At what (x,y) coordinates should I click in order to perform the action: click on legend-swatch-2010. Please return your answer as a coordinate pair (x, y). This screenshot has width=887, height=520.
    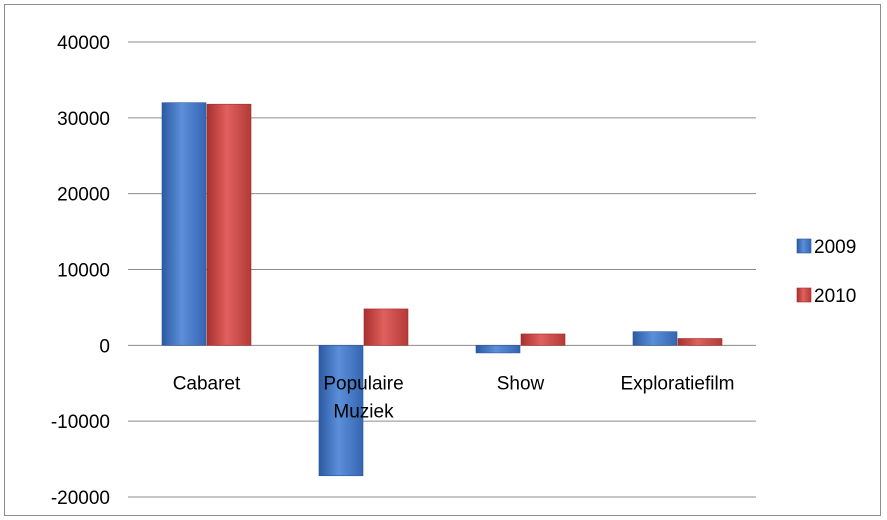
    Looking at the image, I should click on (804, 295).